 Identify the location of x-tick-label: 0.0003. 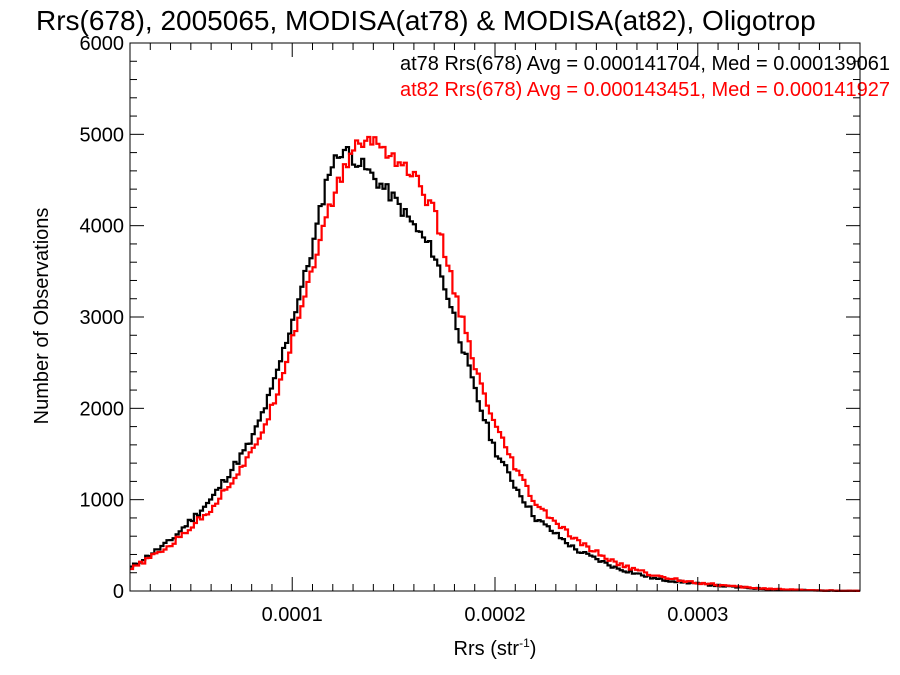
(697, 615).